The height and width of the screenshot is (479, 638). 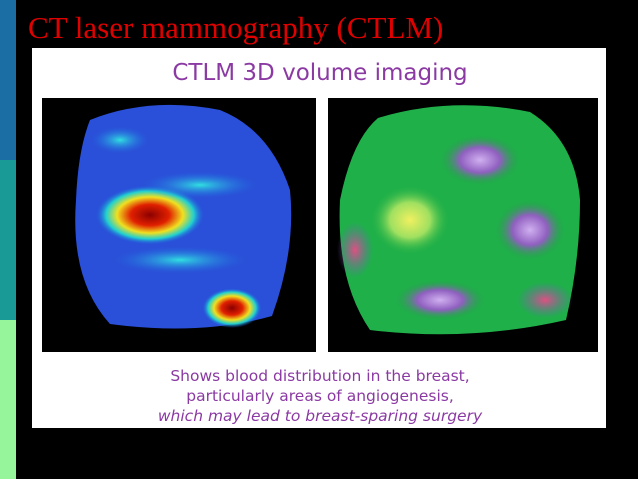 I want to click on figure-title: CTLM 3D volume imaging, so click(x=319, y=73).